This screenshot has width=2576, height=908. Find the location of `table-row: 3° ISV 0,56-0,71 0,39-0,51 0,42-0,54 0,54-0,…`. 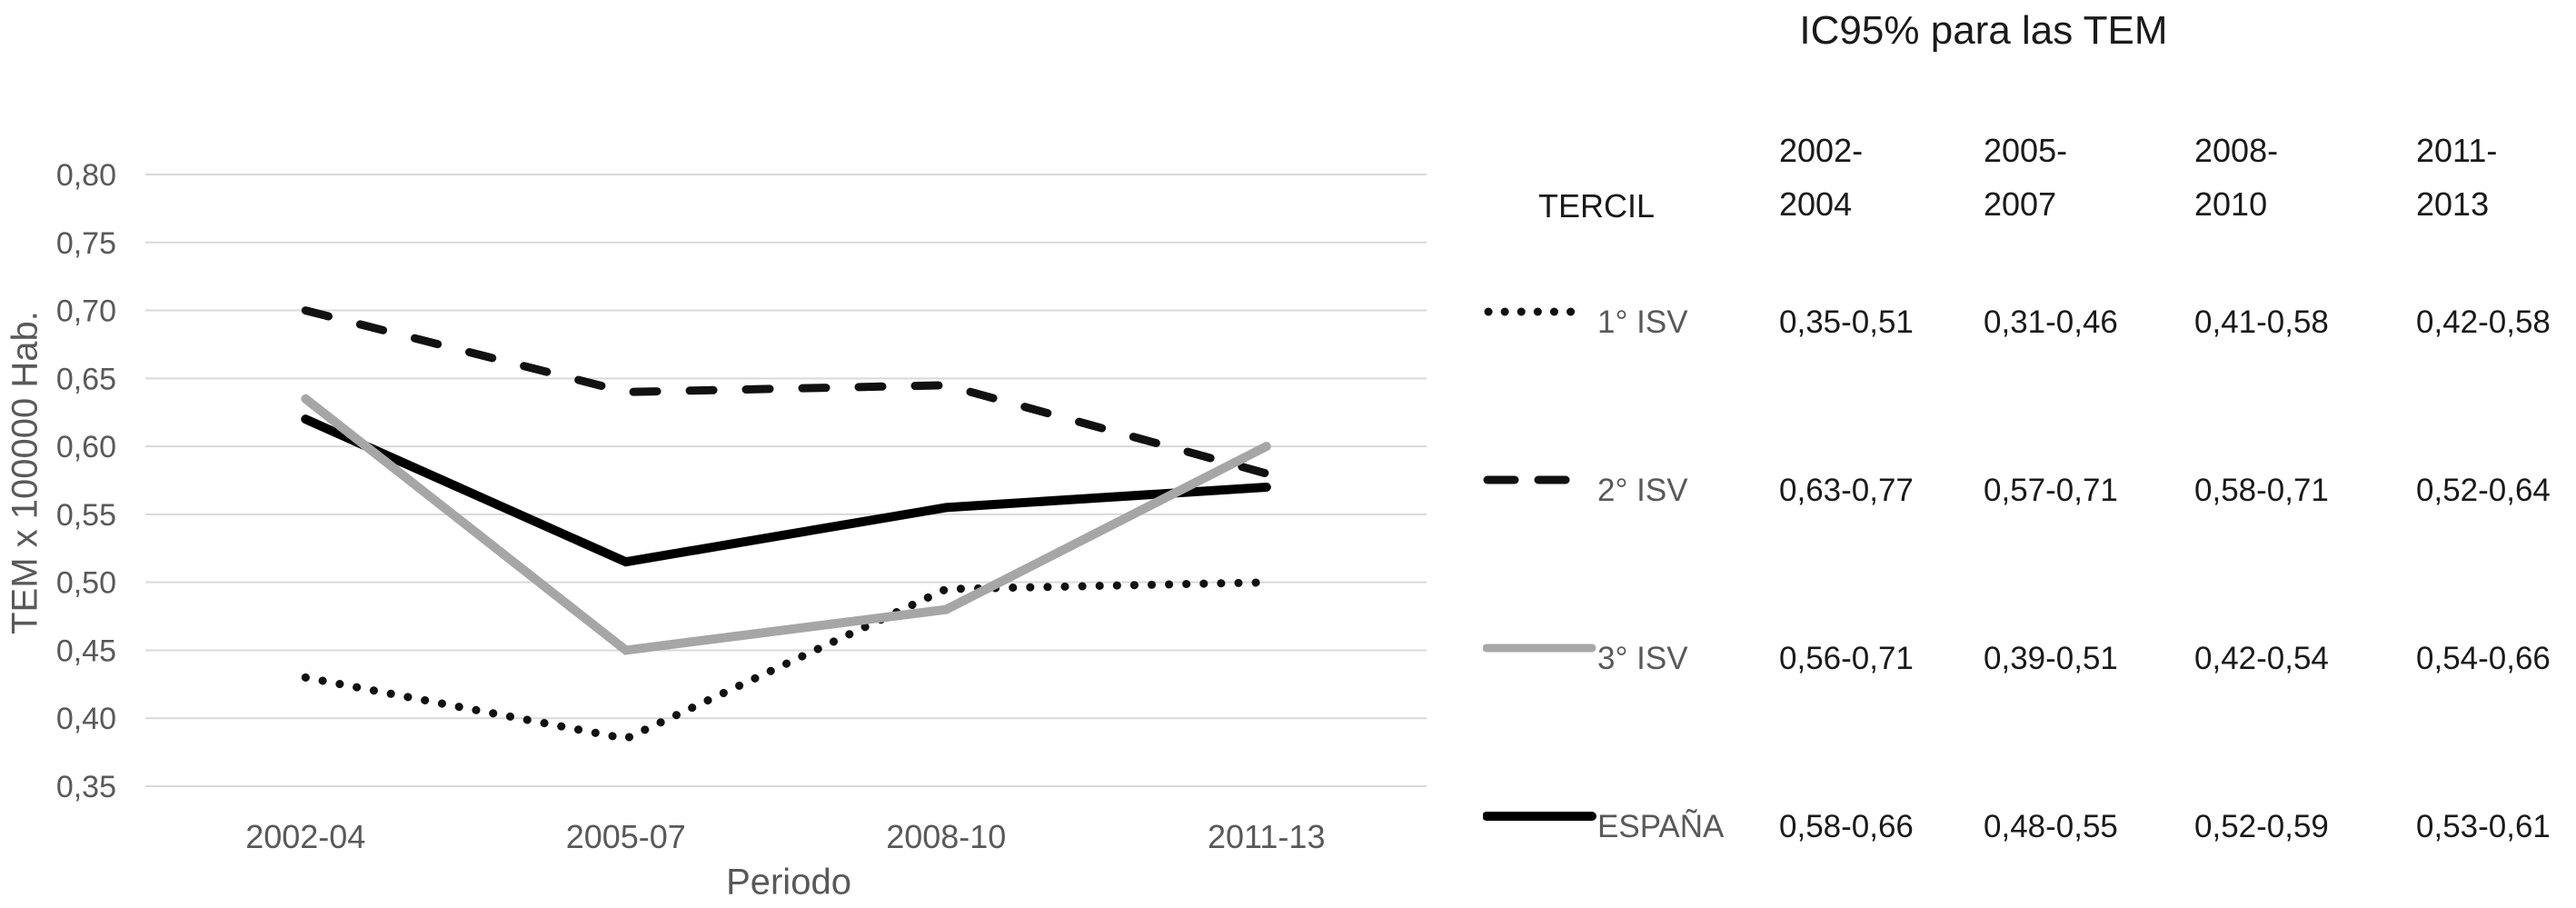

table-row: 3° ISV 0,56-0,71 0,39-0,51 0,42-0,54 0,54-0,… is located at coordinates (2015, 659).